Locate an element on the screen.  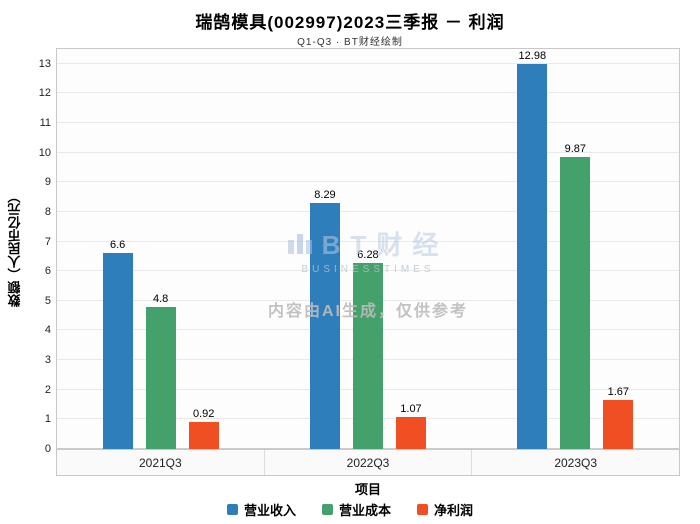
y-tick-label: 10 is located at coordinates (44, 152).